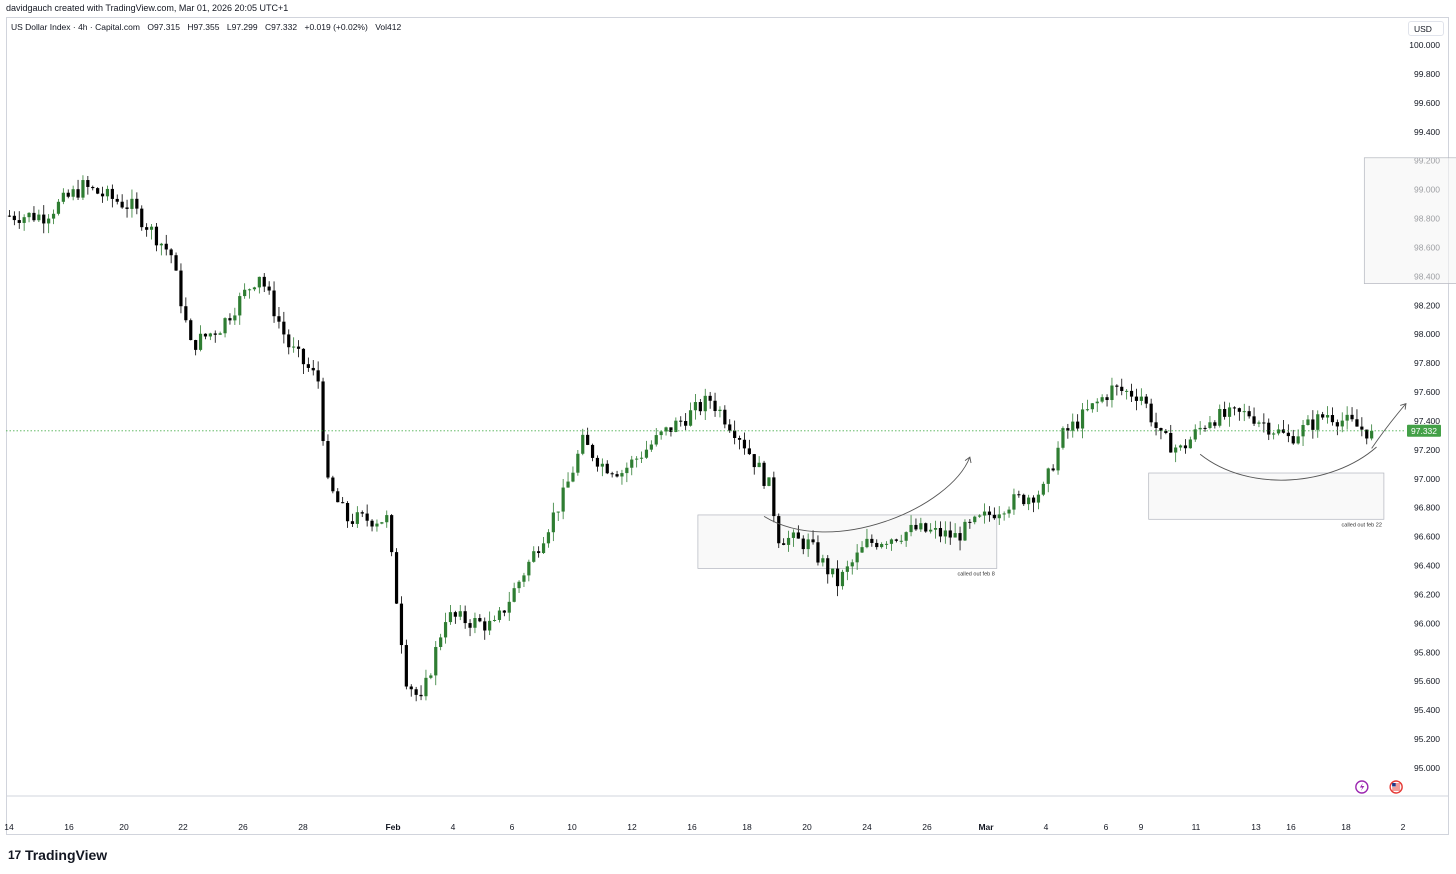 The width and height of the screenshot is (1456, 874). I want to click on drawings, so click(1109, 420).